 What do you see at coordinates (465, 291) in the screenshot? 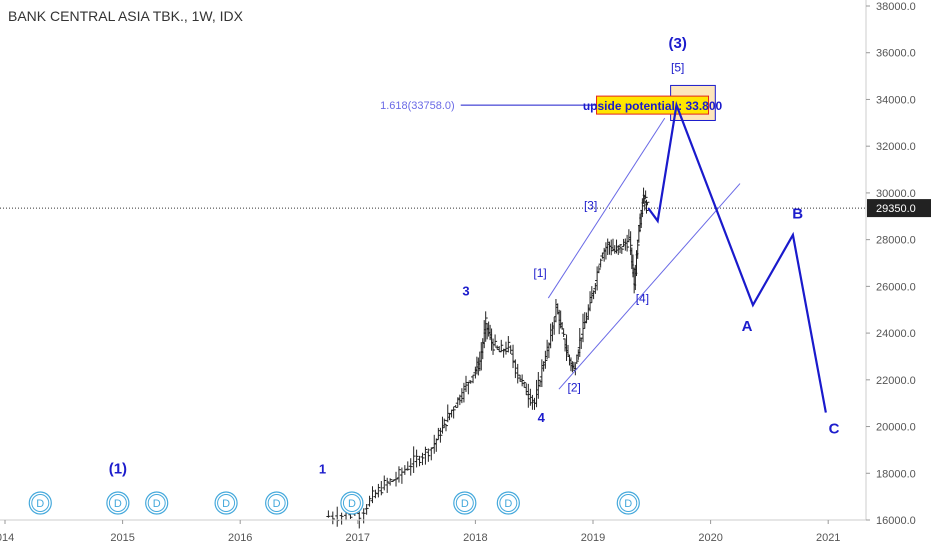
I see `wave-label: 3` at bounding box center [465, 291].